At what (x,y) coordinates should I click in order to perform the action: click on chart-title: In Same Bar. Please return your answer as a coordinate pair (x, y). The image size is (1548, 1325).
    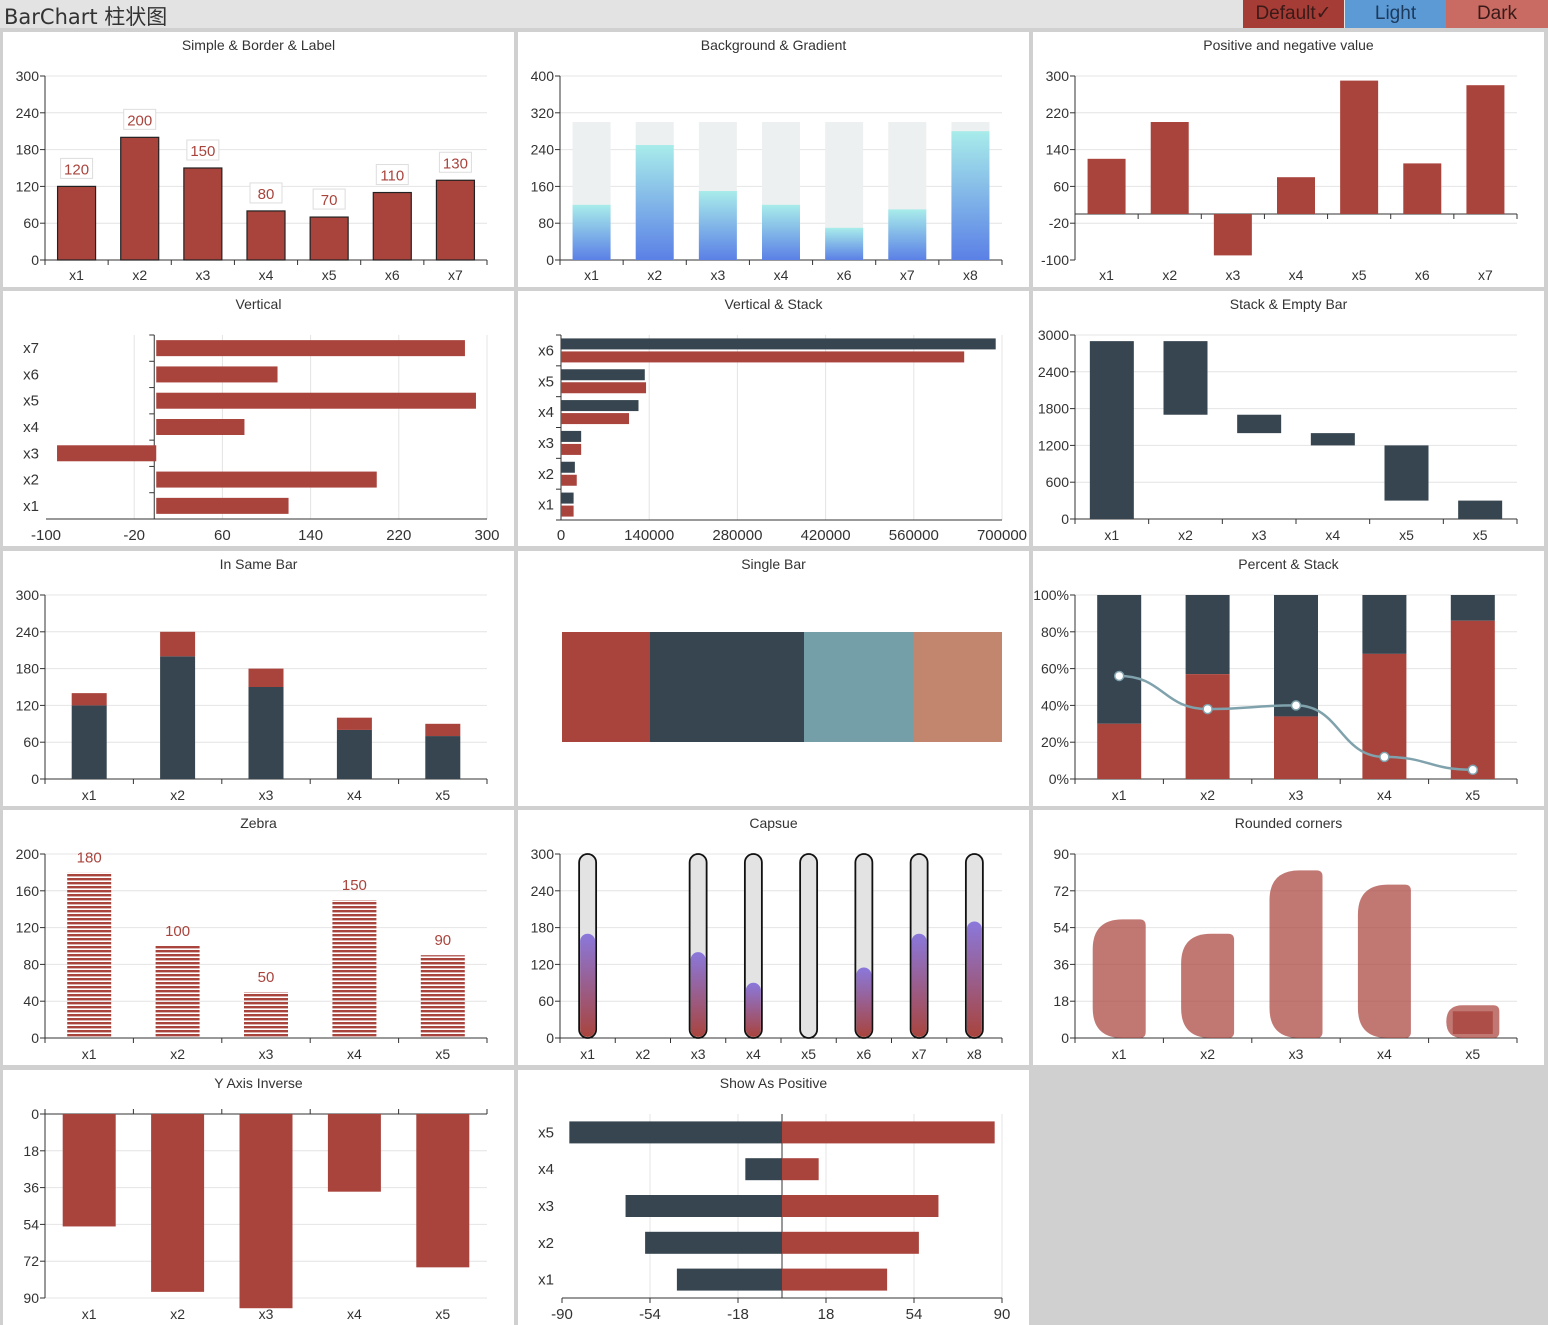
    Looking at the image, I should click on (258, 564).